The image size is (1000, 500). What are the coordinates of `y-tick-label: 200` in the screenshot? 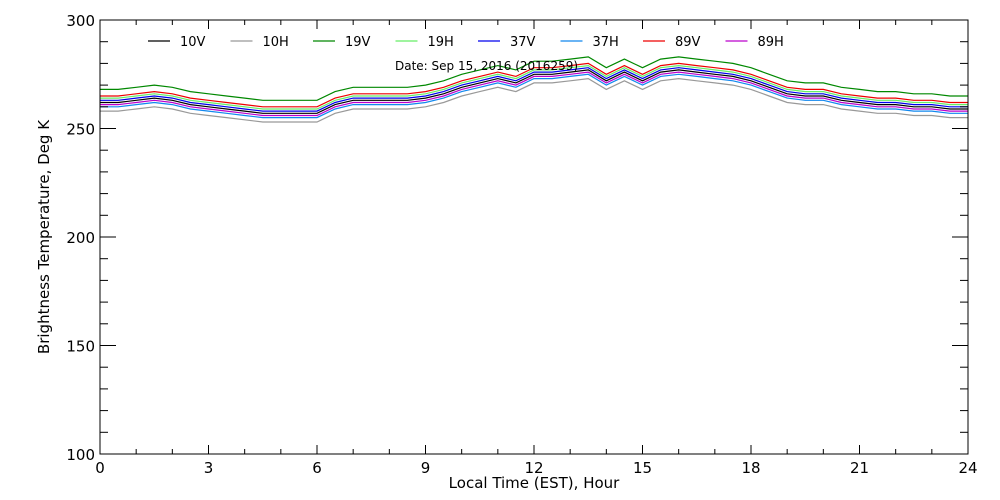 It's located at (80, 238).